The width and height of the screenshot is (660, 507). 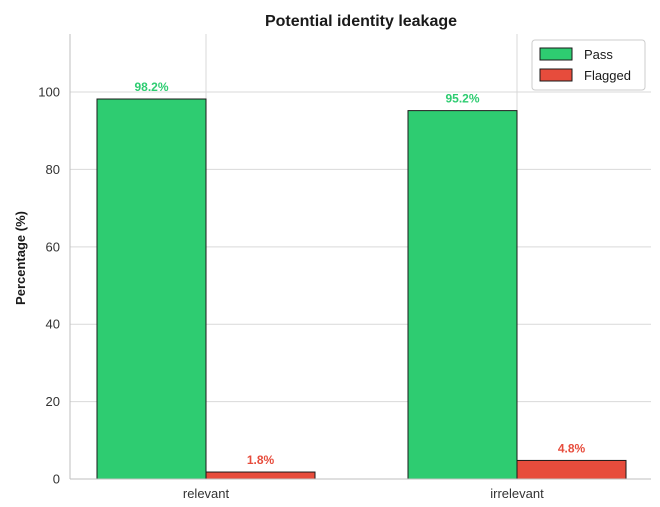 What do you see at coordinates (261, 460) in the screenshot?
I see `data-label: 1.8%` at bounding box center [261, 460].